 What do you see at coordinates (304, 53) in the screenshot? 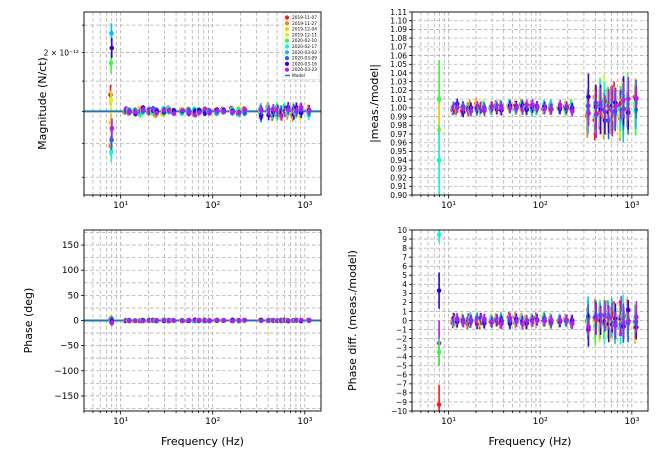
I see `legend-label: 2020-03-02` at bounding box center [304, 53].